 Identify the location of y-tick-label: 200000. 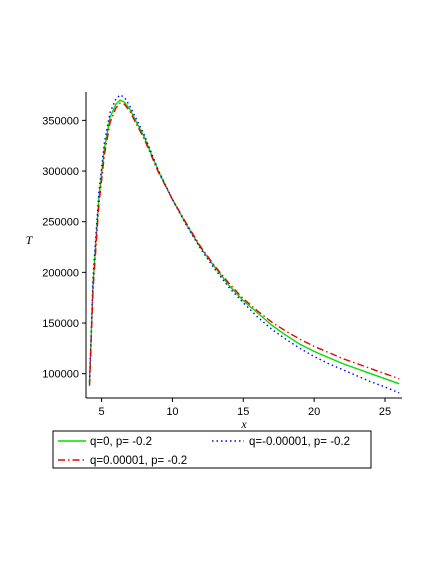
(60, 273).